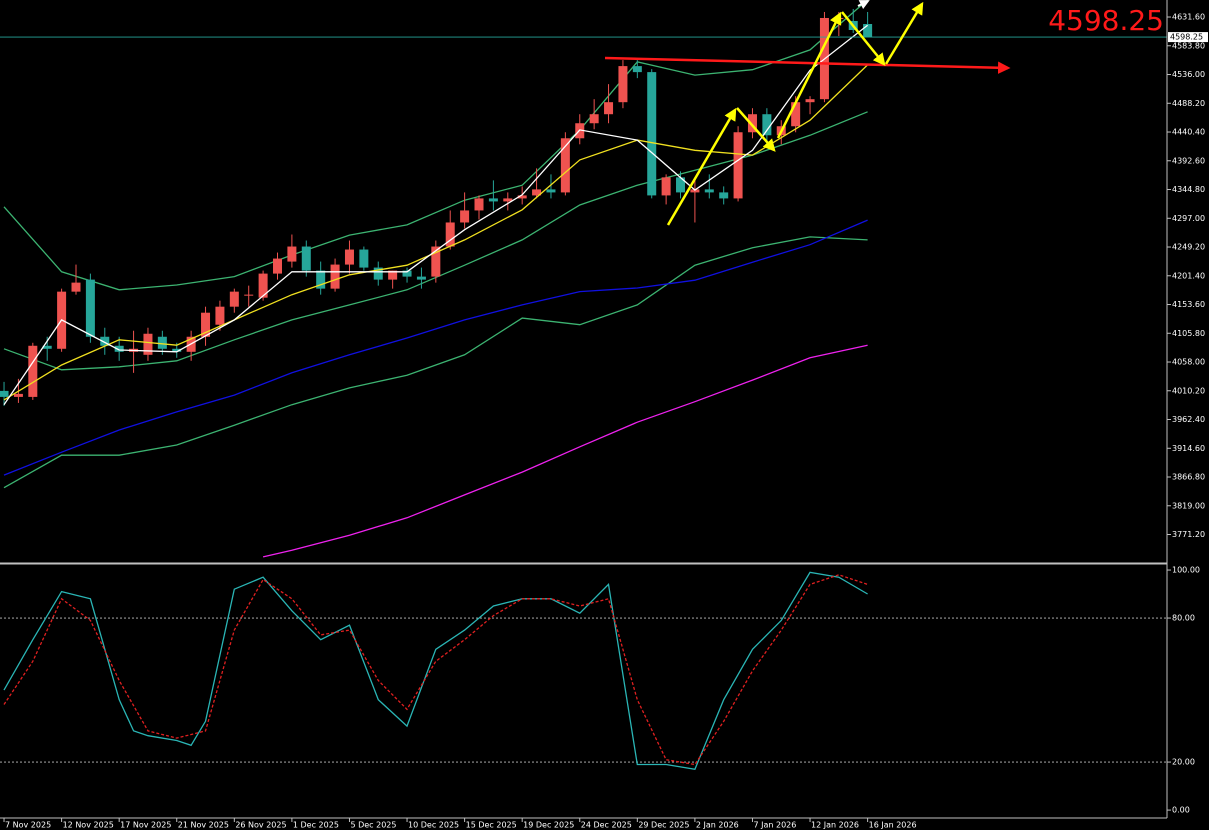 This screenshot has width=1209, height=830. What do you see at coordinates (1186, 570) in the screenshot?
I see `y-tick-label: 100.00` at bounding box center [1186, 570].